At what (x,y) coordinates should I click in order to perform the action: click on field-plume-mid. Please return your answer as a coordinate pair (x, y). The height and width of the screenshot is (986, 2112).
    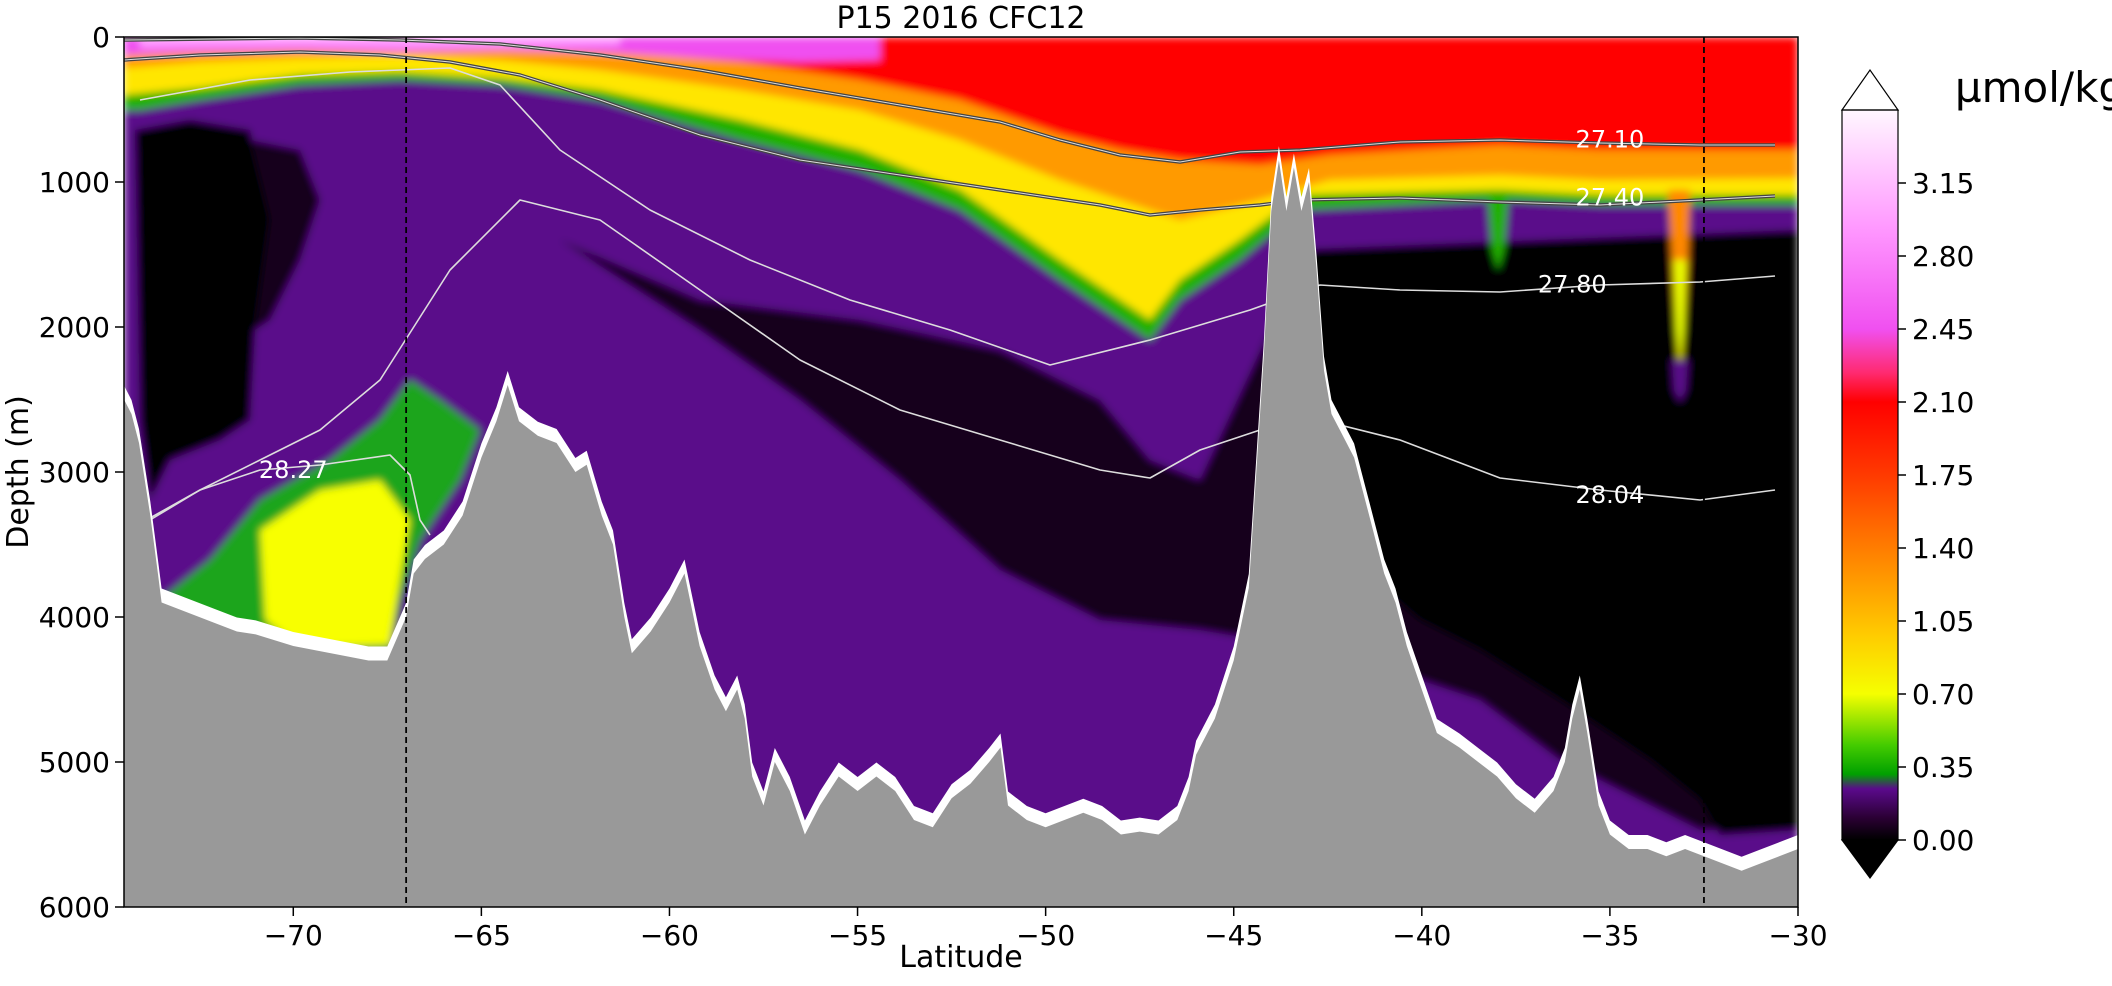
    Looking at the image, I should click on (1498, 235).